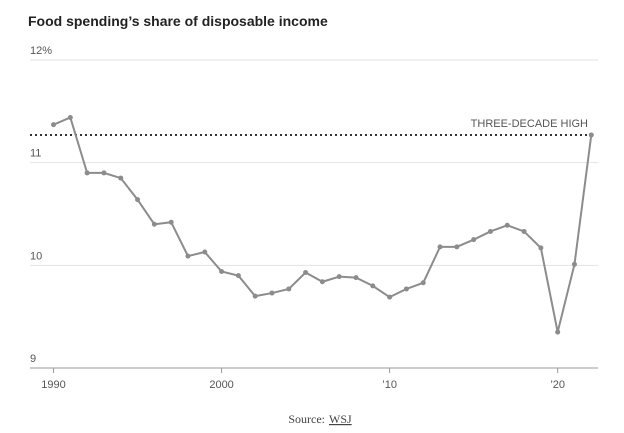 This screenshot has width=624, height=433. What do you see at coordinates (340, 419) in the screenshot?
I see `source-link: WSJ` at bounding box center [340, 419].